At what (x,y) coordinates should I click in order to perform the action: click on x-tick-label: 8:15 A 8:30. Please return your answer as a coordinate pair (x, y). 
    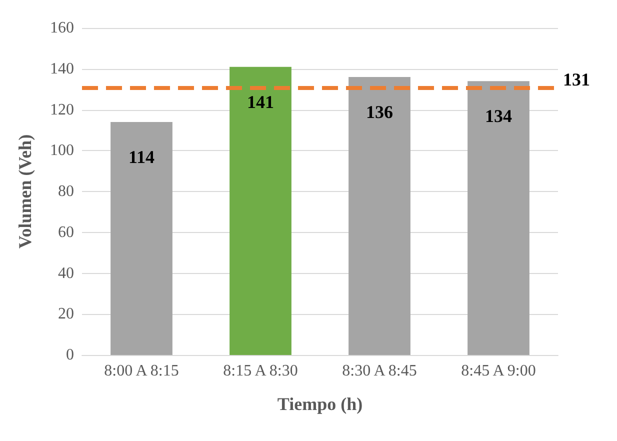
    Looking at the image, I should click on (260, 371).